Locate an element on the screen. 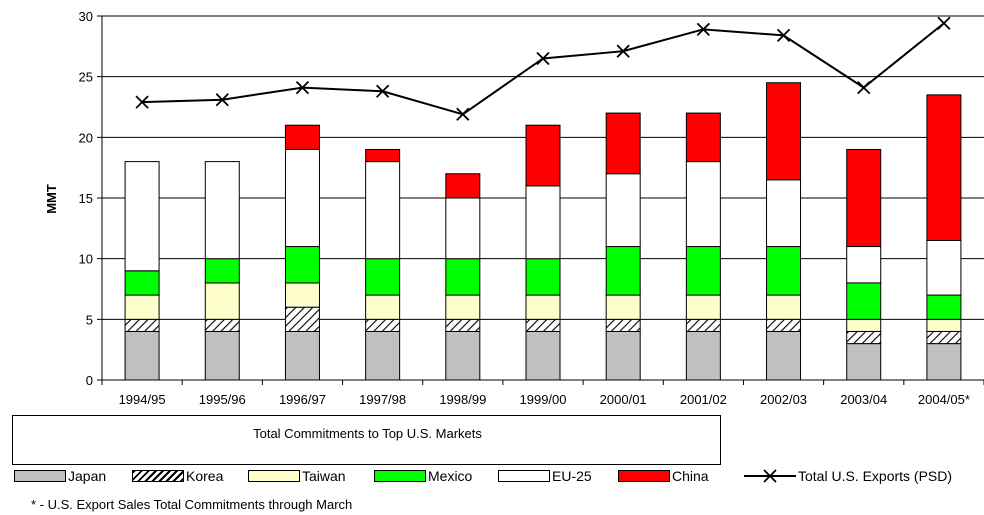 The height and width of the screenshot is (515, 984). x-tick-label: 1999/00 is located at coordinates (543, 399).